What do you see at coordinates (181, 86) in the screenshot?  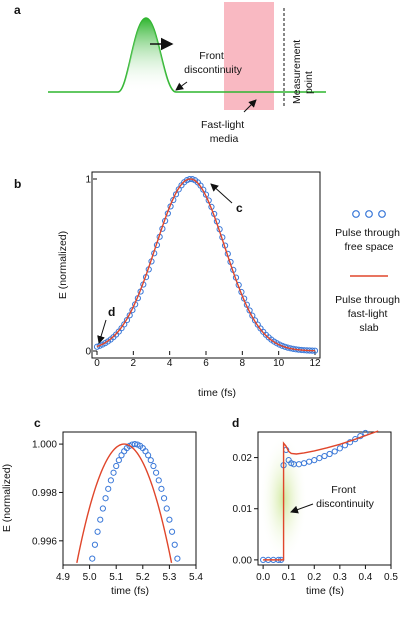 I see `front-discontinuity-arrow` at bounding box center [181, 86].